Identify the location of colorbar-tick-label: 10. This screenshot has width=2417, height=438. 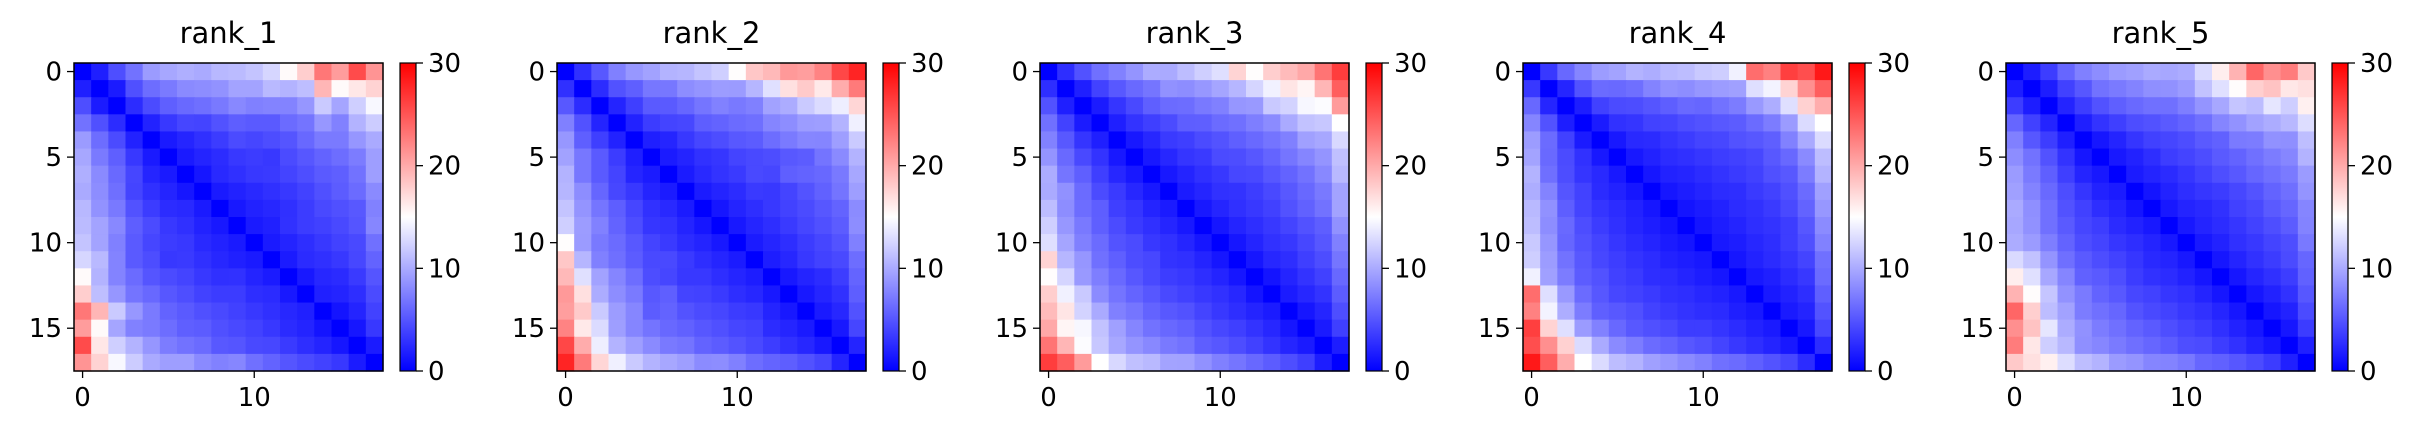
(1893, 269).